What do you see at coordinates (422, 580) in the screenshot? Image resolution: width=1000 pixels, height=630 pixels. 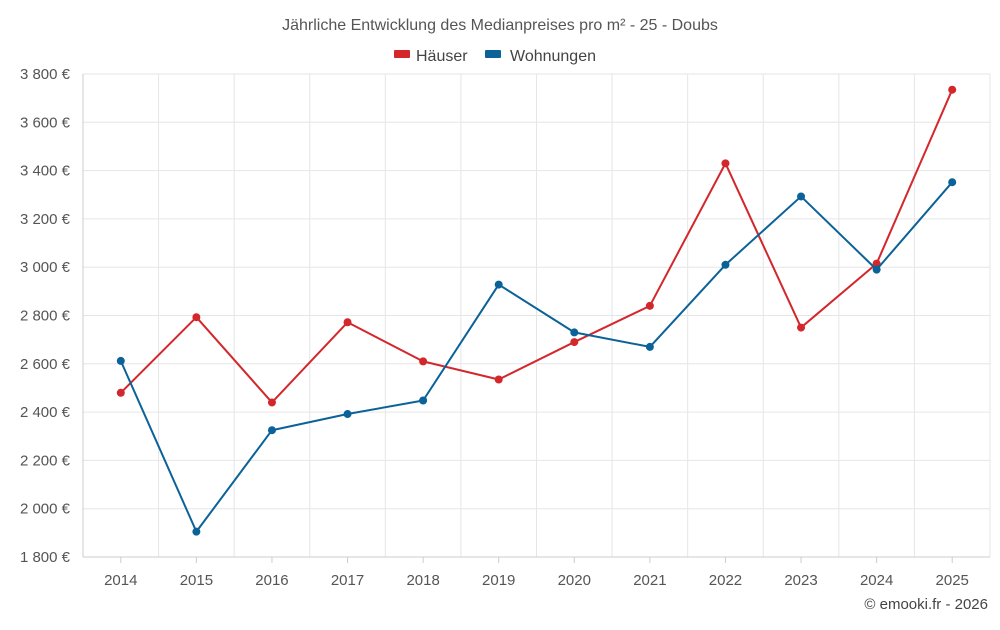 I see `x-tick-label: 2018` at bounding box center [422, 580].